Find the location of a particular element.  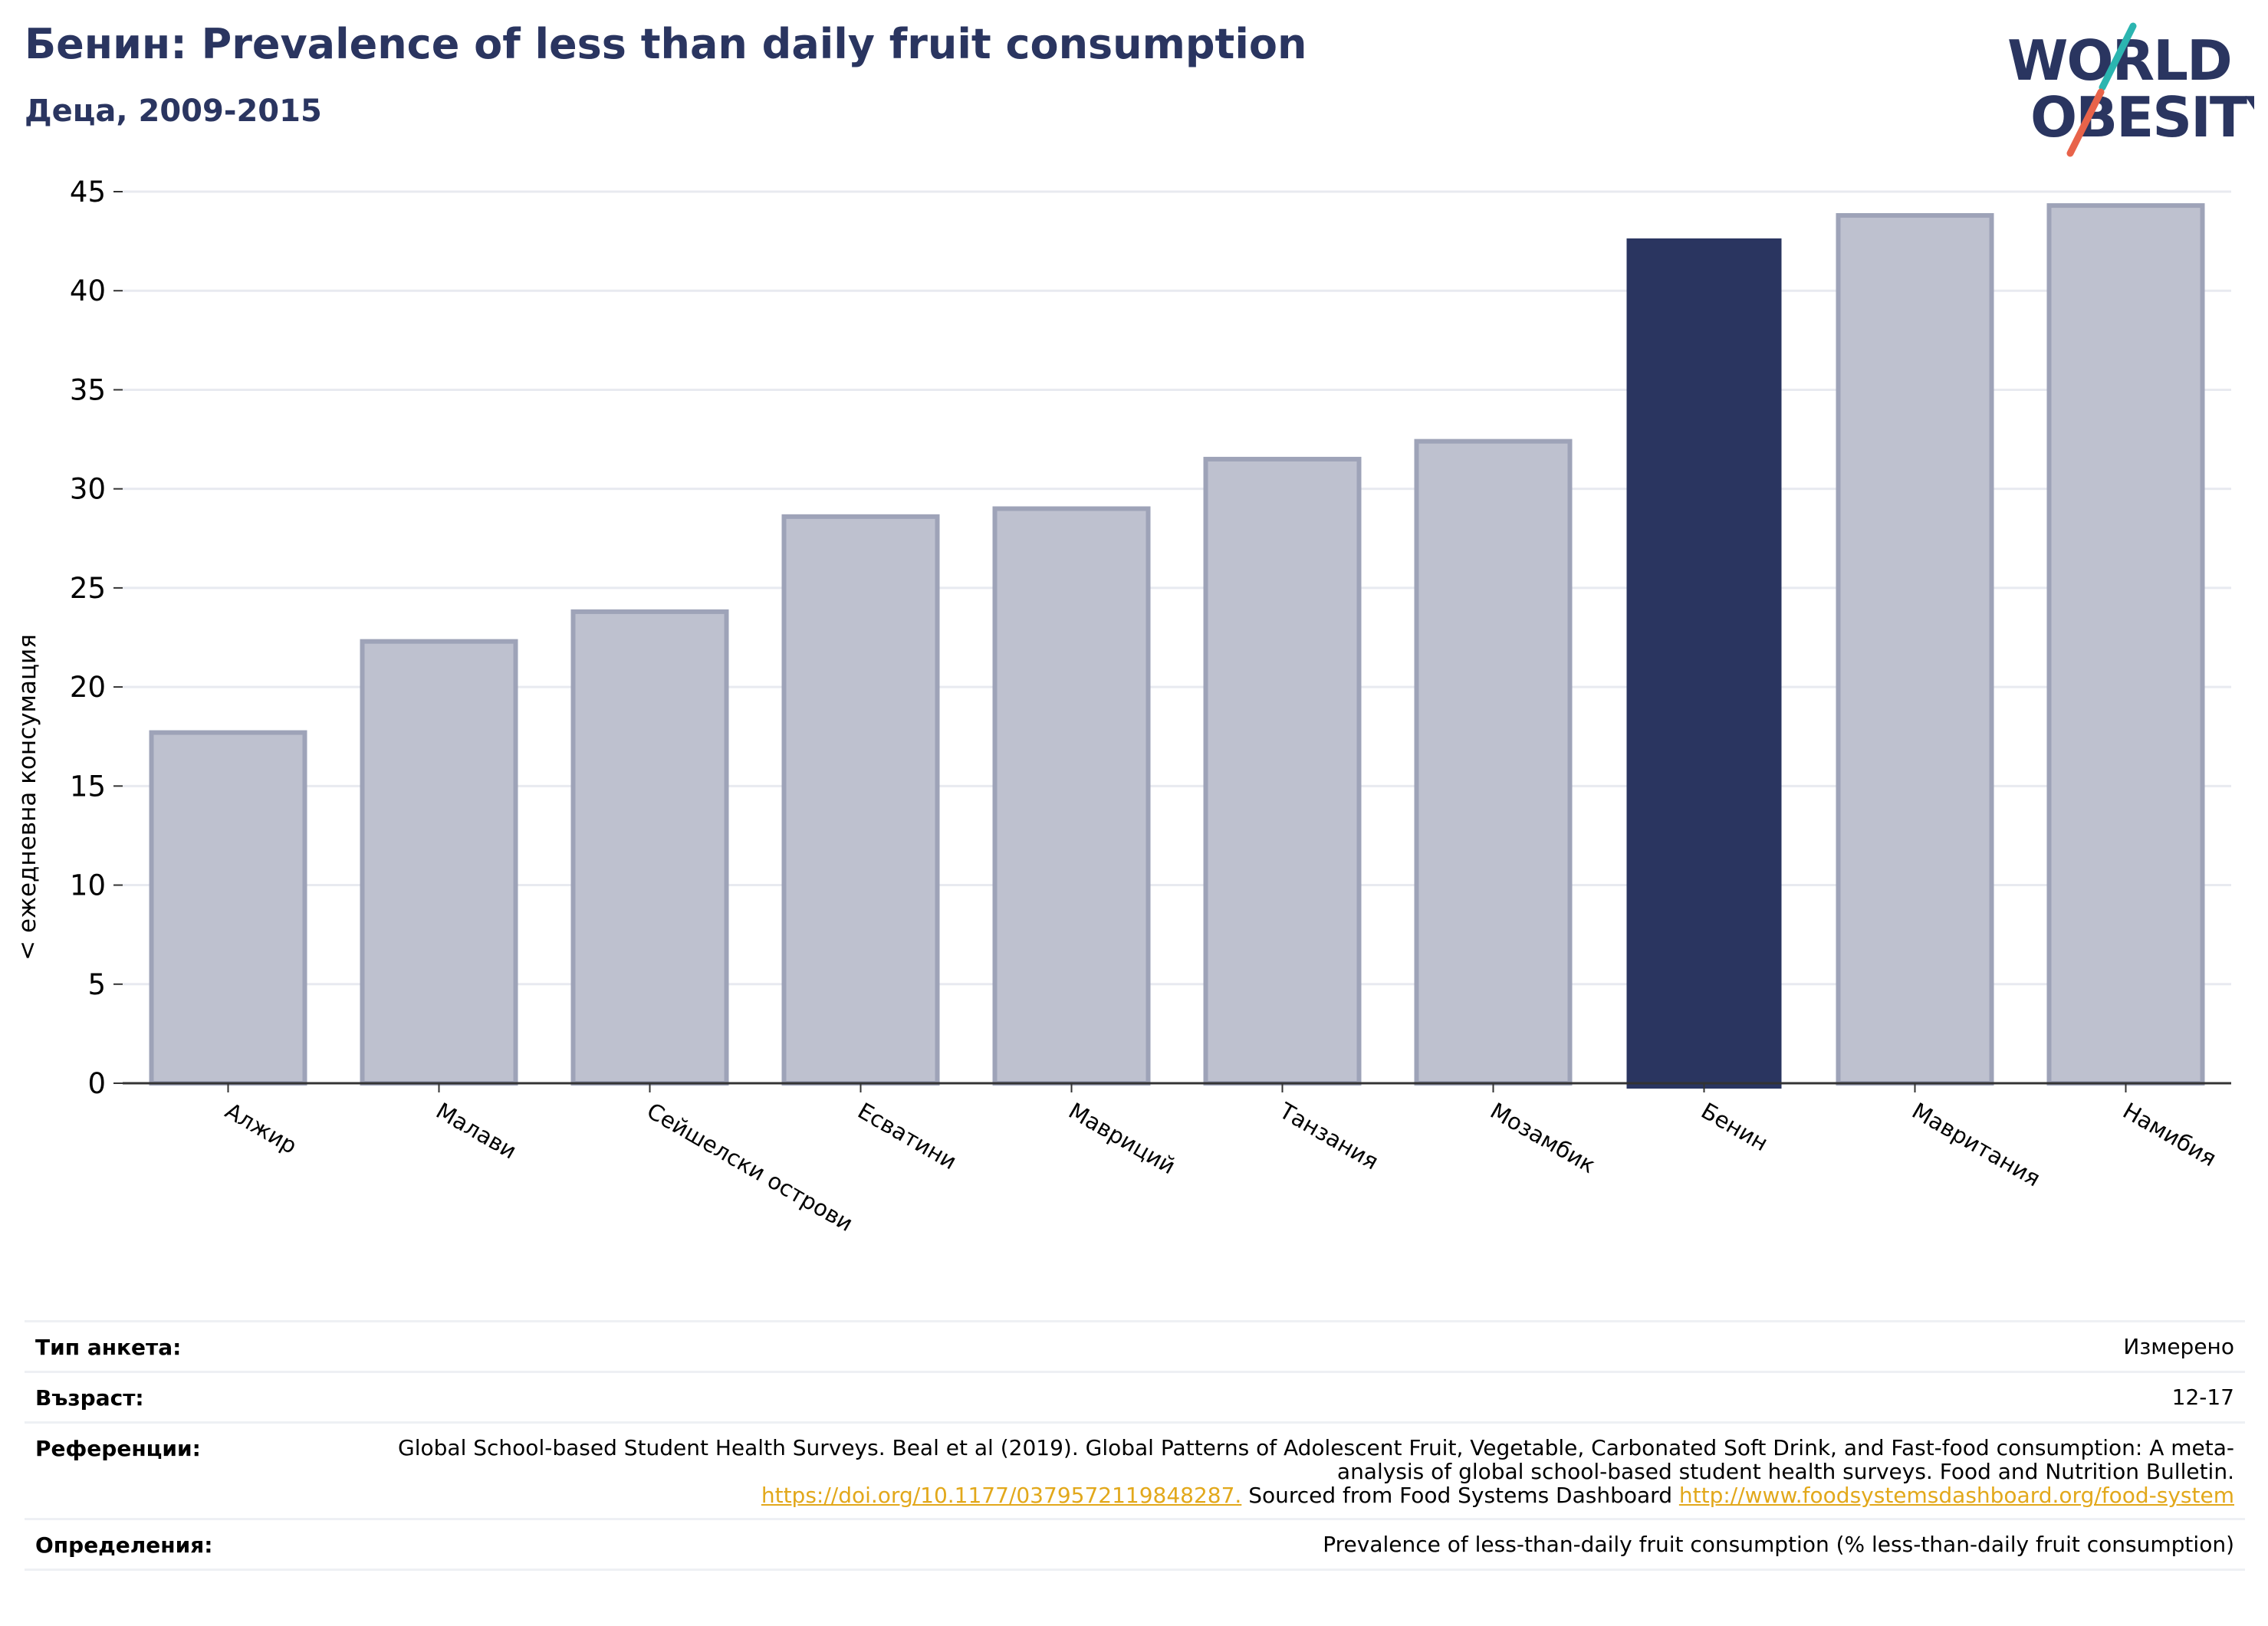

y-tick-label: 25 is located at coordinates (88, 588).